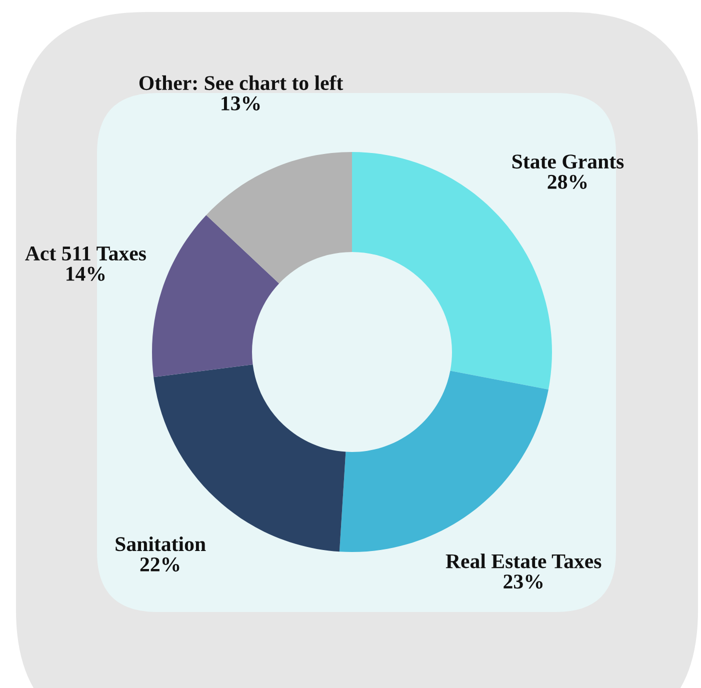 This screenshot has width=701, height=688. Describe the element at coordinates (85, 253) in the screenshot. I see `slice-label: Act 511 Taxes` at that location.